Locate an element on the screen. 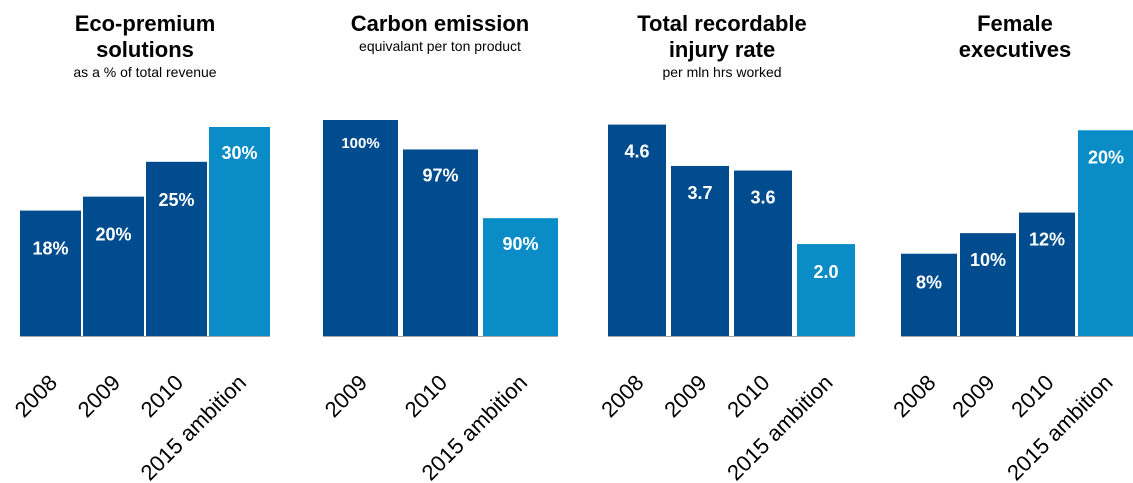 The height and width of the screenshot is (483, 1133). bar-value-label: 100% is located at coordinates (360, 143).